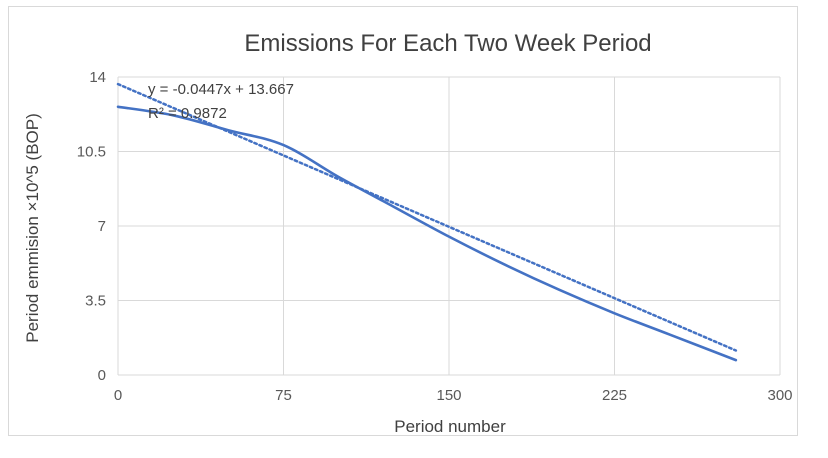  I want to click on y-tick-label: 7, so click(102, 226).